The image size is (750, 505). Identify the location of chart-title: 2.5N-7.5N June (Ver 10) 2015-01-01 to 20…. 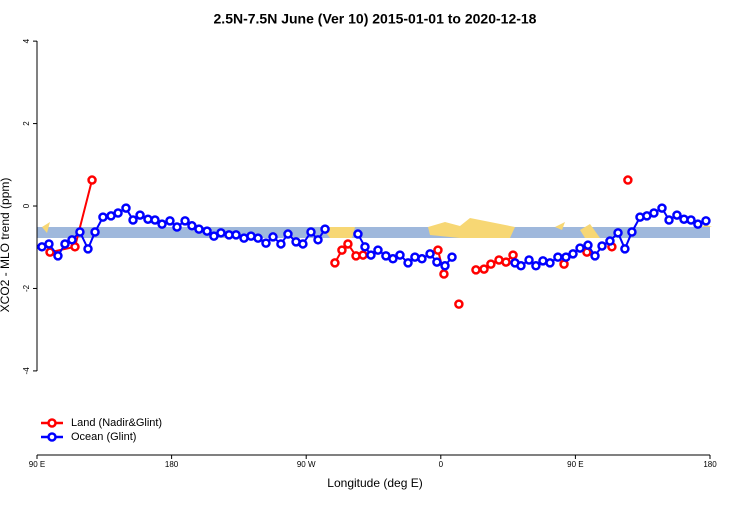
(375, 19).